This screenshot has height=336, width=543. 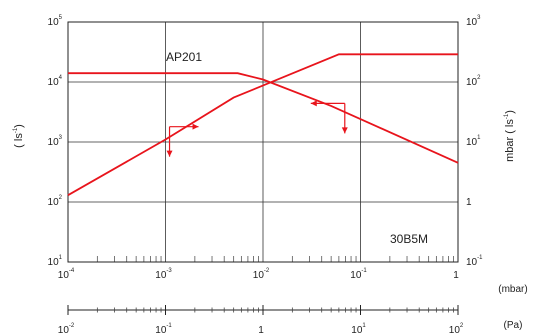 What do you see at coordinates (163, 329) in the screenshot?
I see `x-tick-label-pa: 10⁻¹` at bounding box center [163, 329].